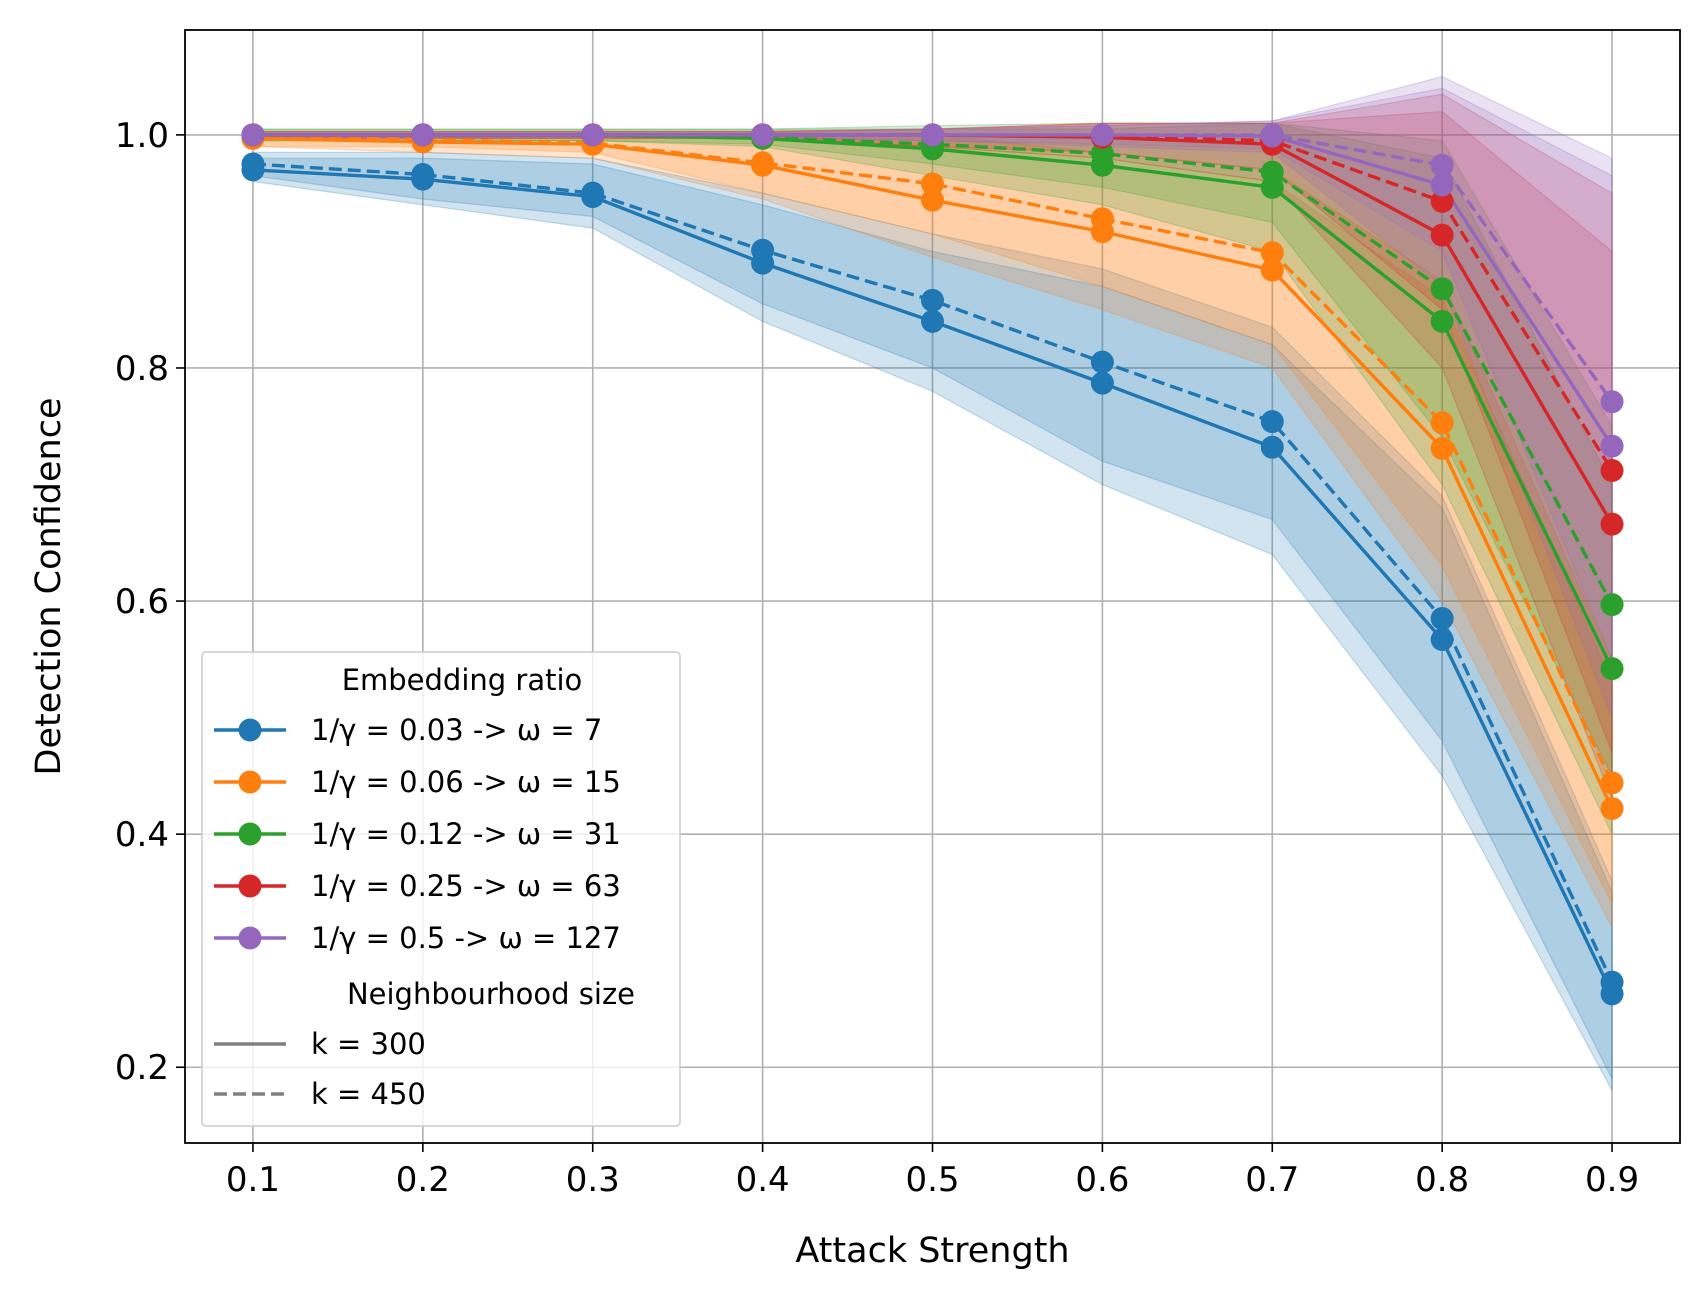 The image size is (1702, 1298). I want to click on legend-label: 1/γ = 0.03 -> ω = 7, so click(456, 730).